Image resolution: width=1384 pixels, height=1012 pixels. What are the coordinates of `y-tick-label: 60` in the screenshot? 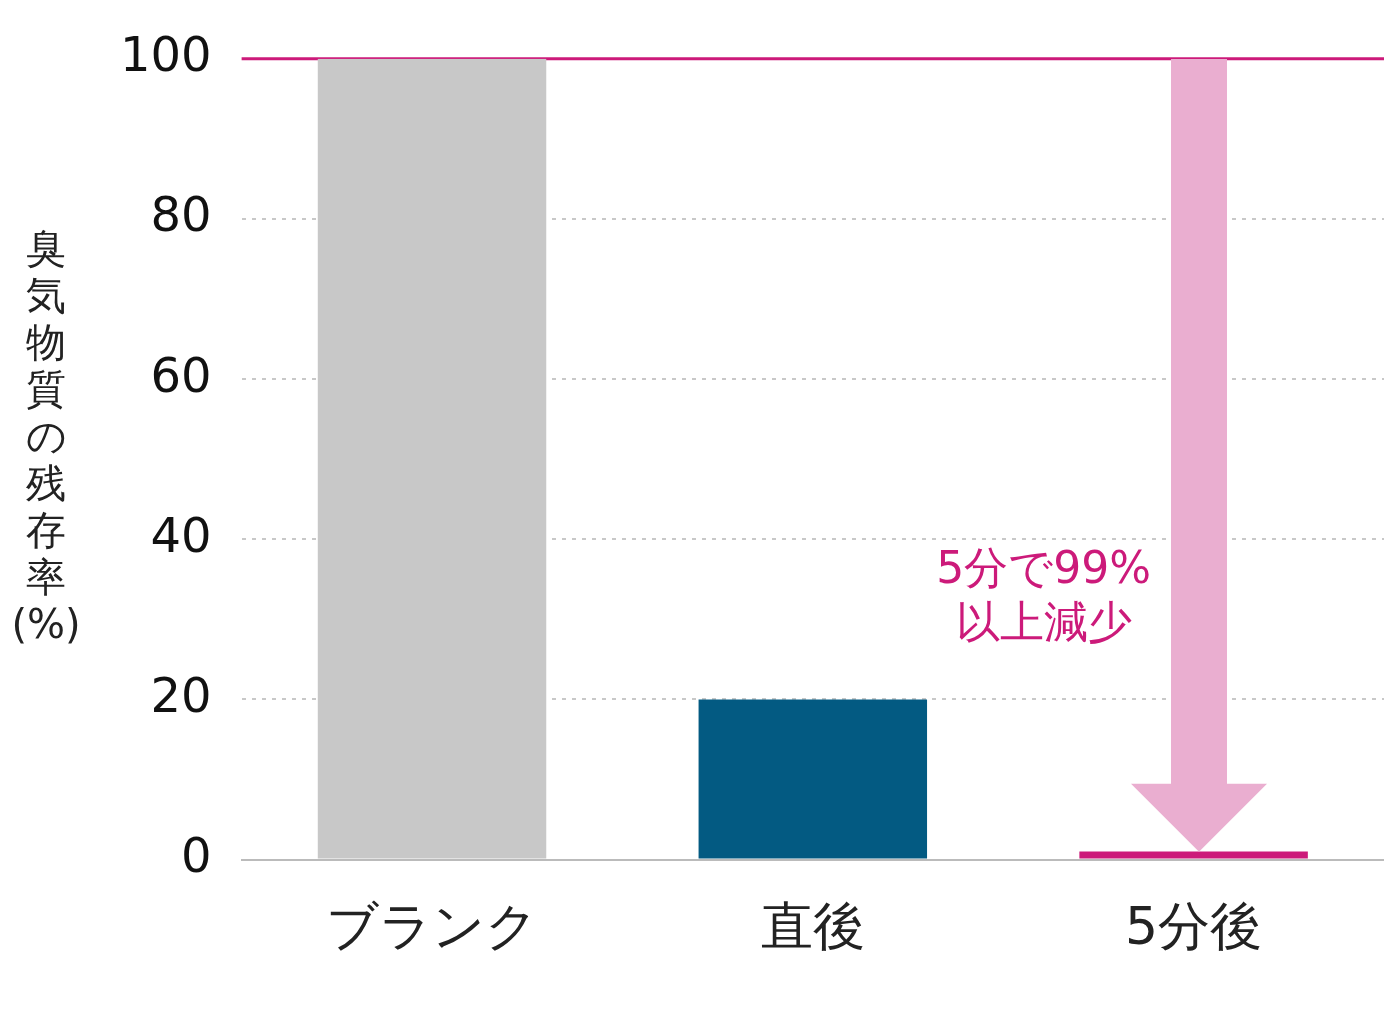 It's located at (181, 374).